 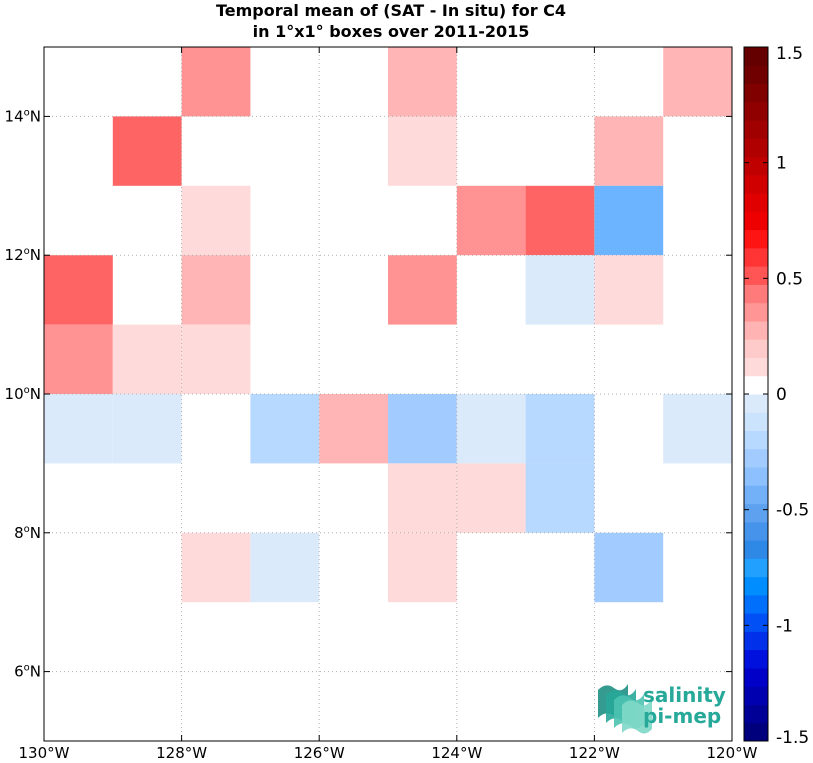 What do you see at coordinates (456, 753) in the screenshot?
I see `x-tick-label: 124°W` at bounding box center [456, 753].